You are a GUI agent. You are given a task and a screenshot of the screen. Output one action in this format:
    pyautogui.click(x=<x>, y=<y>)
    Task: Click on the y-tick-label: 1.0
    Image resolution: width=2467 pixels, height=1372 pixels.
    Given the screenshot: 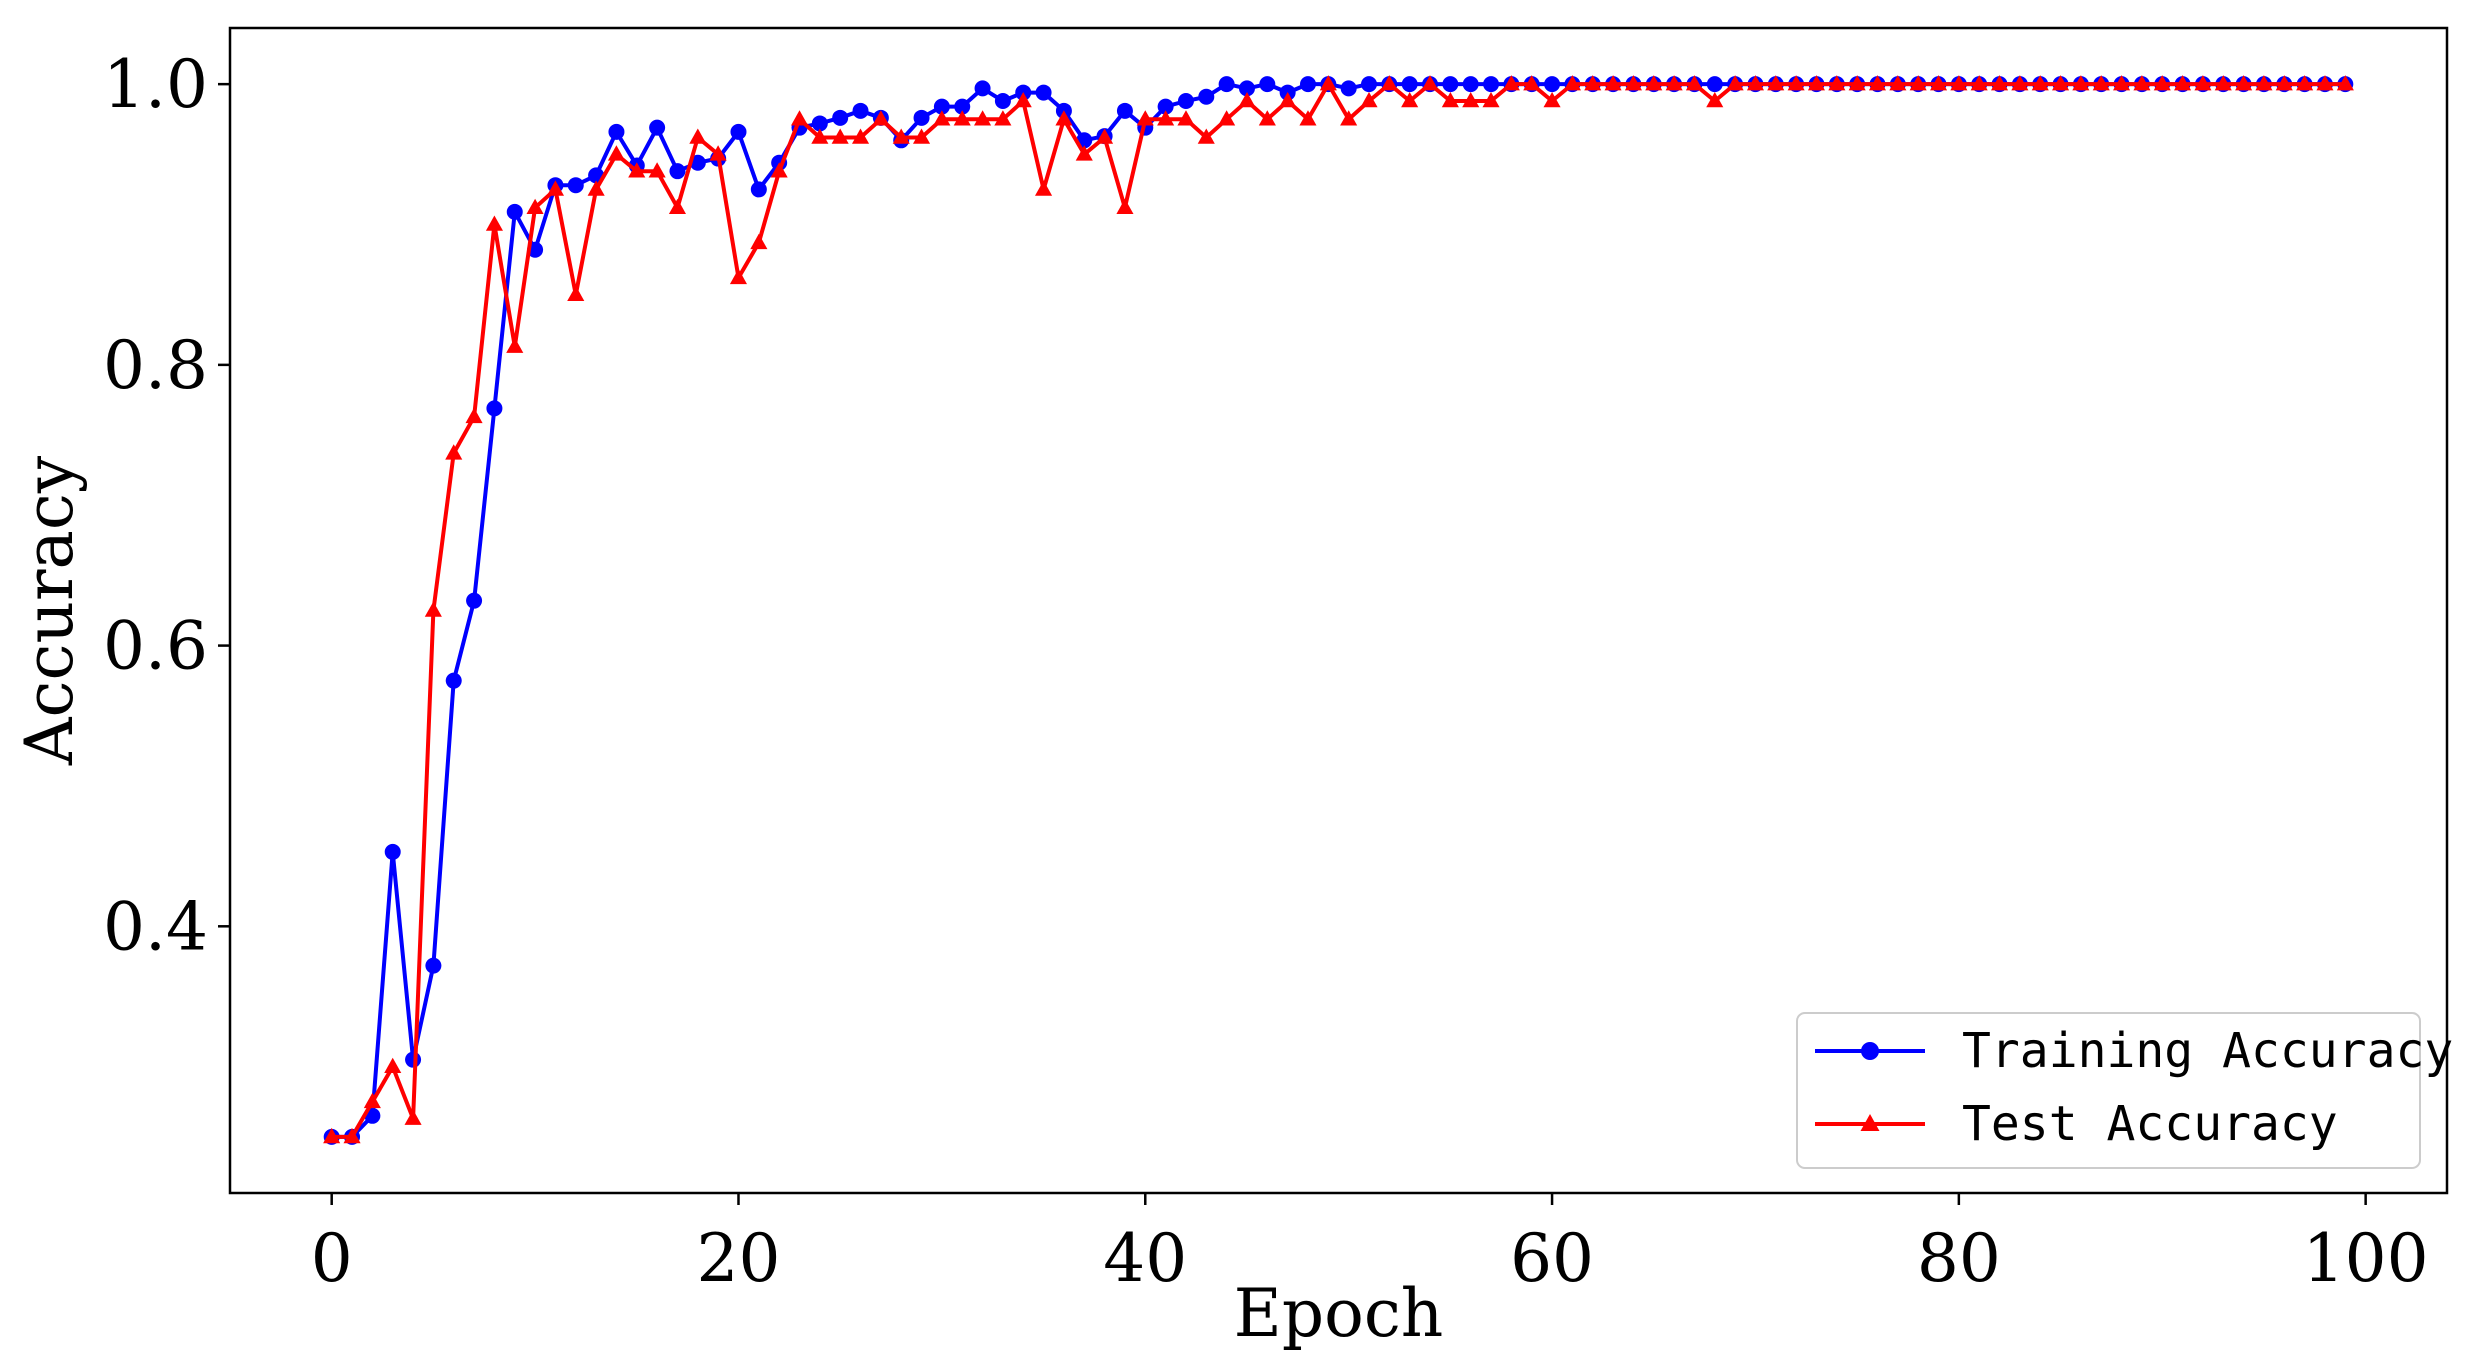 What is the action you would take?
    pyautogui.click(x=155, y=84)
    